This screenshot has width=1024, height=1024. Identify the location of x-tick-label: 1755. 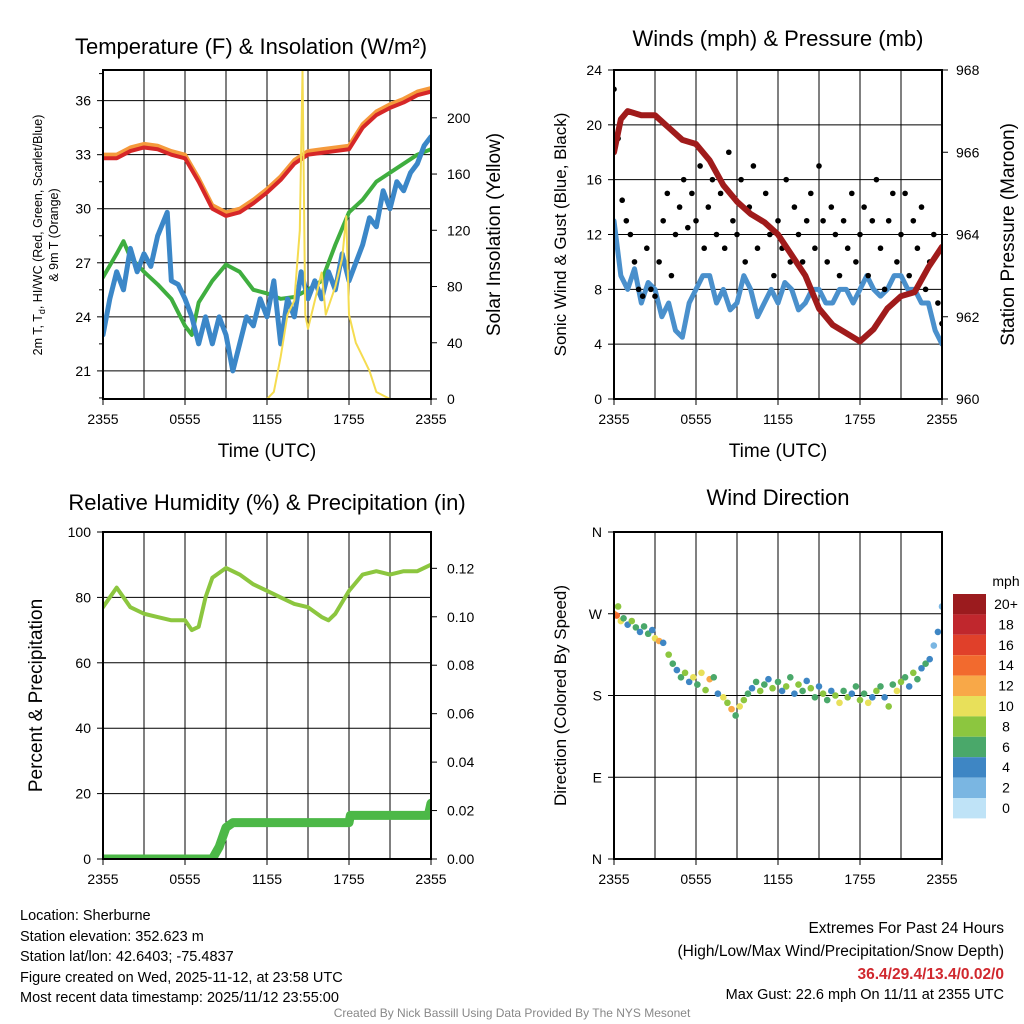
(348, 879).